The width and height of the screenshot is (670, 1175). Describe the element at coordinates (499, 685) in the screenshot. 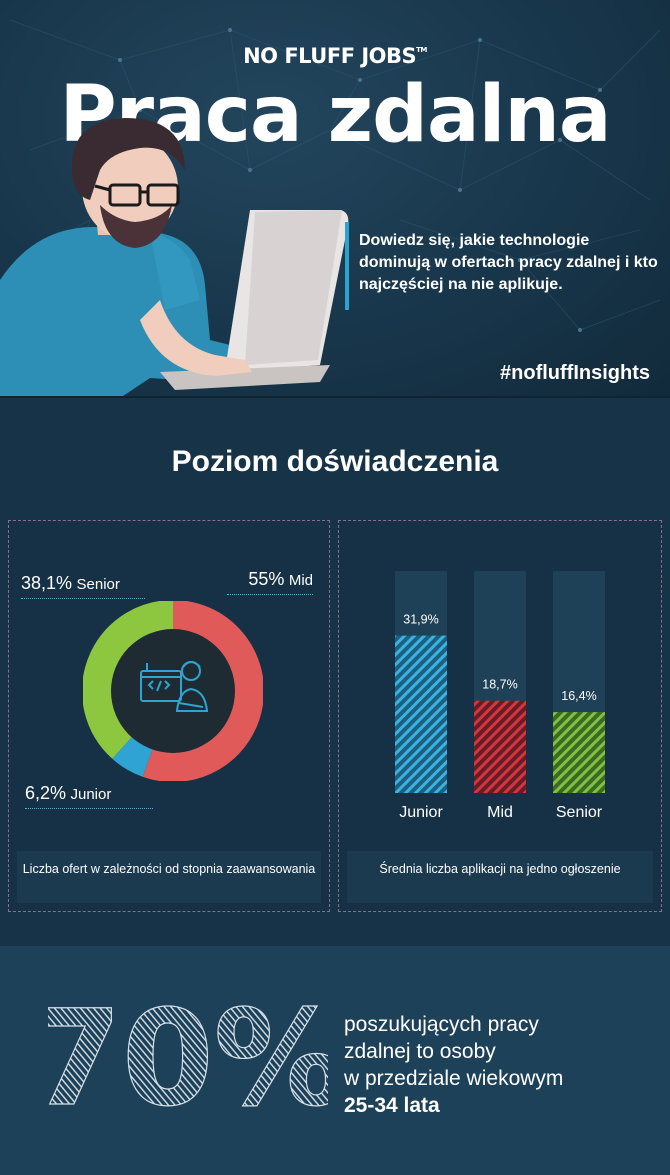

I see `bar-value-label-mid: 18,7%` at that location.